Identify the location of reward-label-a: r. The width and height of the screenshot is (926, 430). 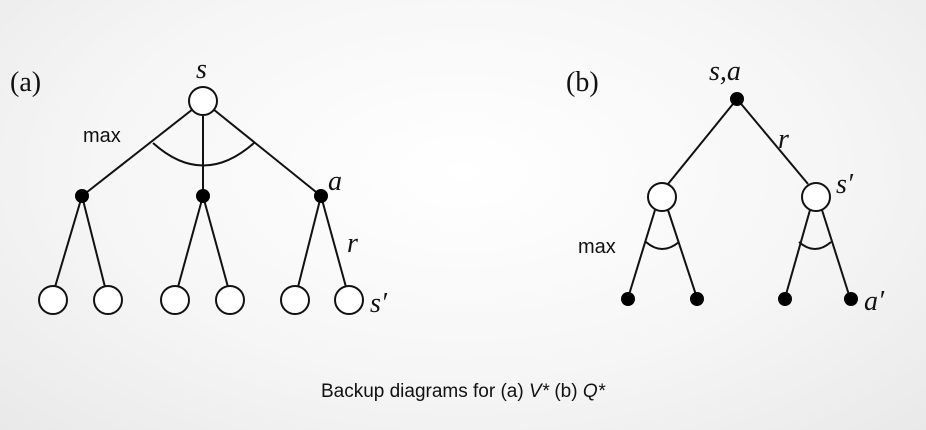
(352, 243).